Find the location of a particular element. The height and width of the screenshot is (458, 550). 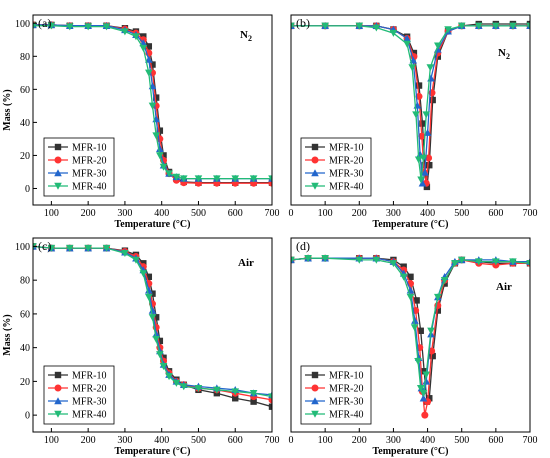

atmosphere-subscript: 2 is located at coordinates (508, 56).